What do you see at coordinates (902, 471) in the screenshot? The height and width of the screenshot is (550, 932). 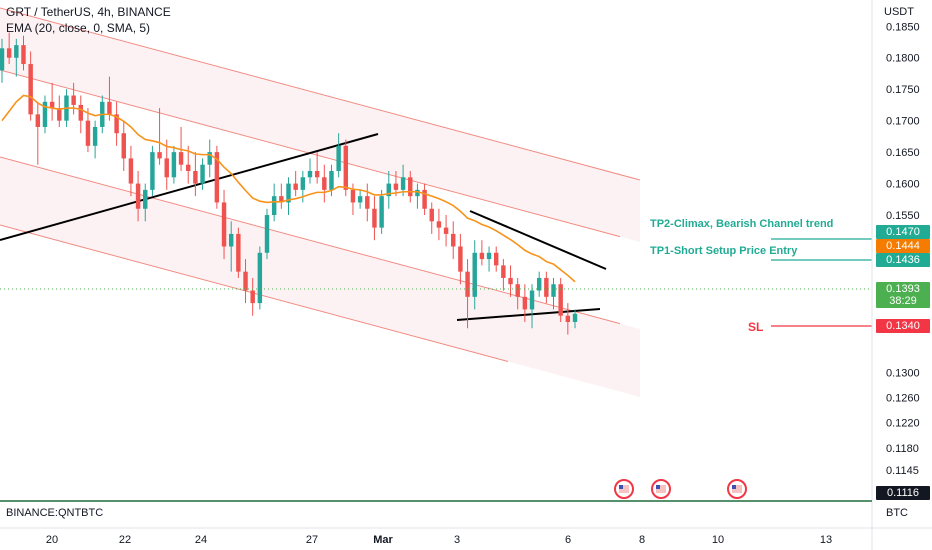 I see `price-tick-label: 0.1145` at bounding box center [902, 471].